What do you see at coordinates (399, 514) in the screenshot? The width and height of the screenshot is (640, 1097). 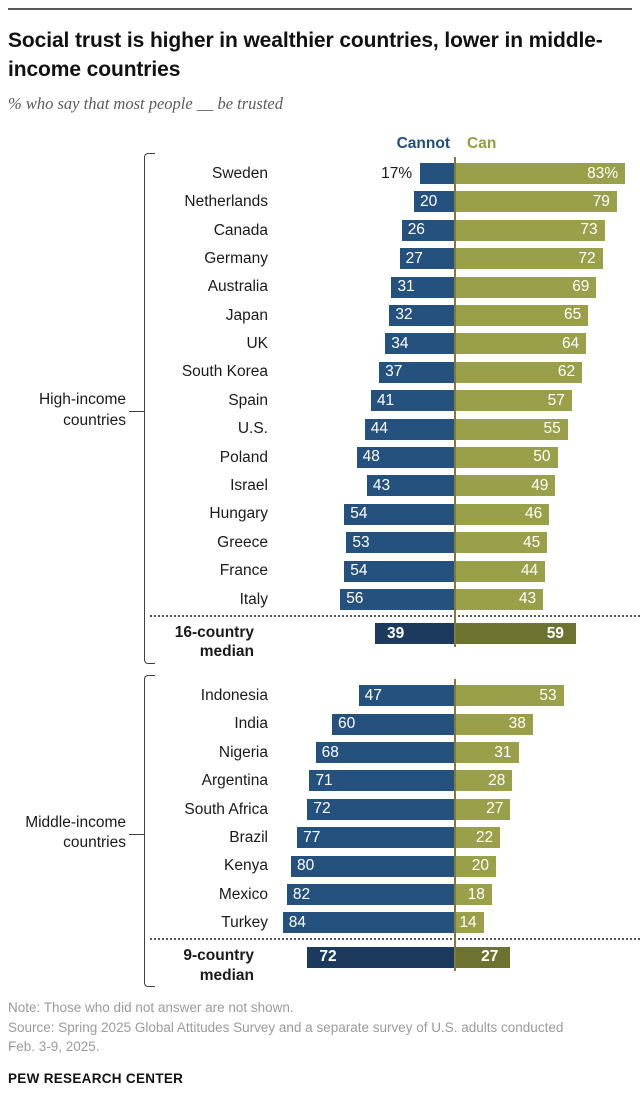 I see `bar-row: Hungary 54 46` at bounding box center [399, 514].